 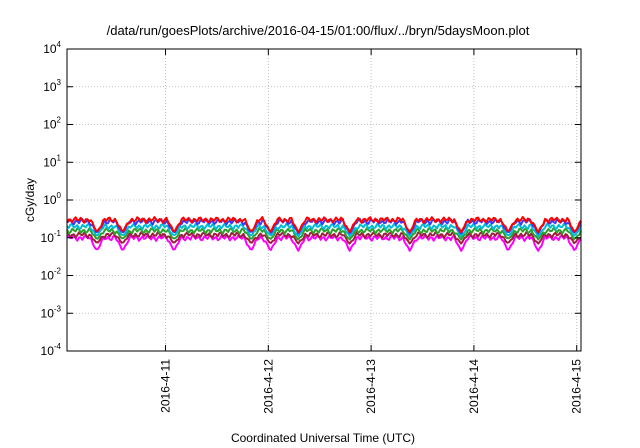 I want to click on x-tick-label: 2016-4-13, so click(x=371, y=386).